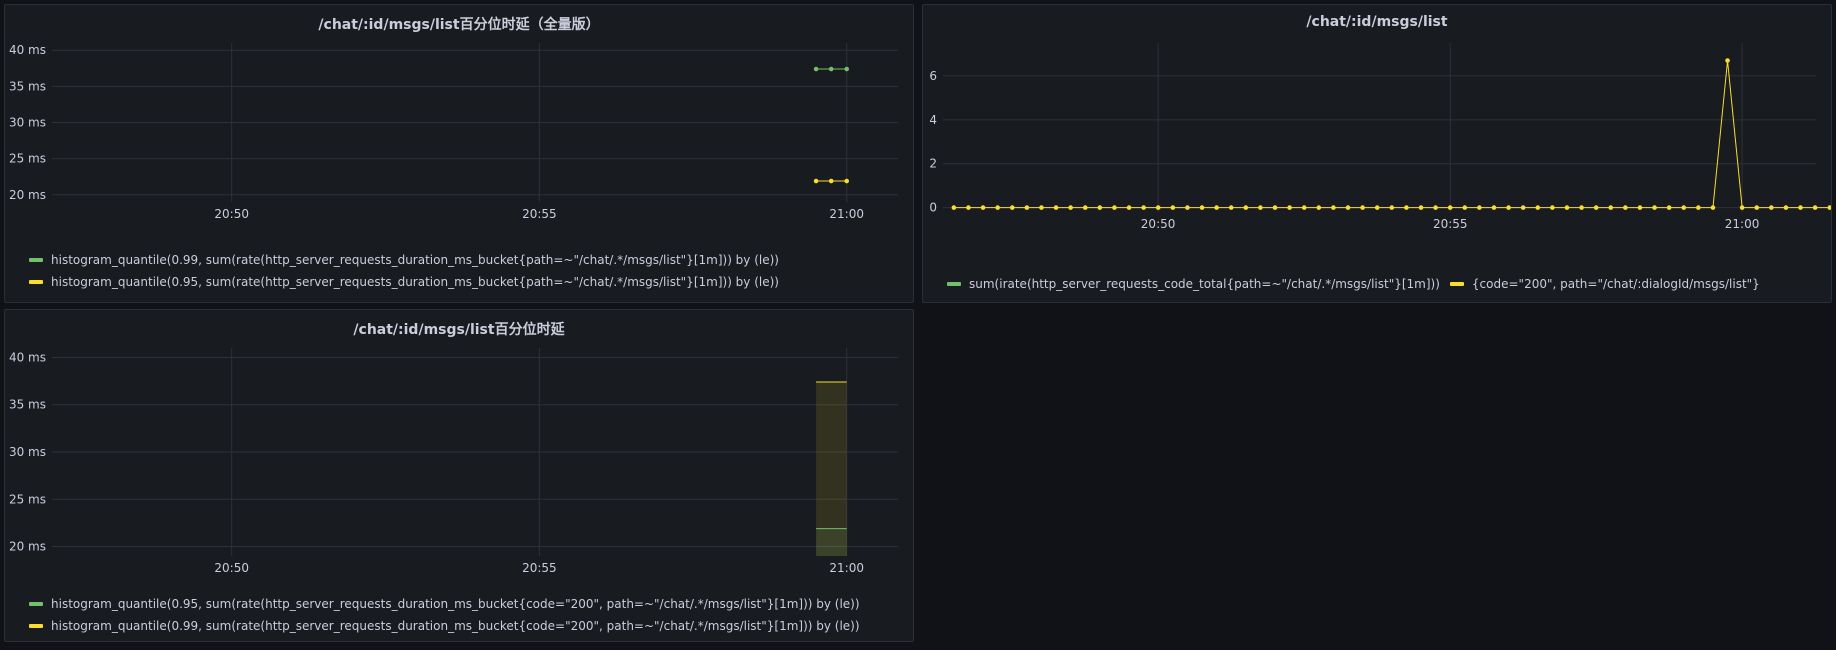 This screenshot has height=650, width=1836. What do you see at coordinates (933, 208) in the screenshot?
I see `y-tick-label: 0` at bounding box center [933, 208].